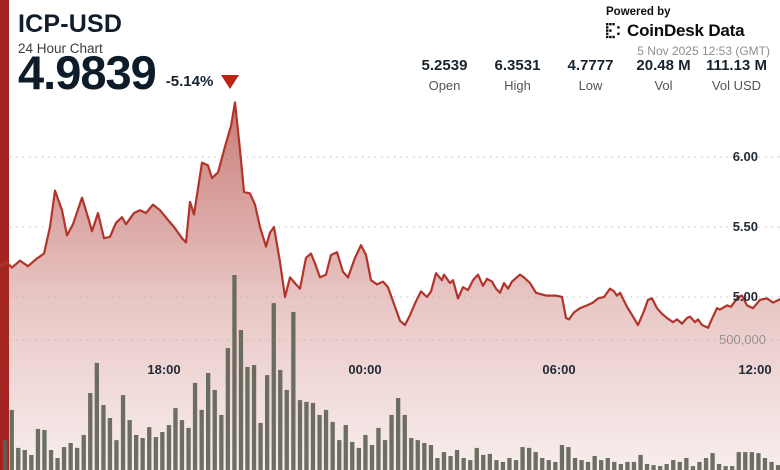  Describe the element at coordinates (444, 85) in the screenshot. I see `stat-open-label: Open` at that location.